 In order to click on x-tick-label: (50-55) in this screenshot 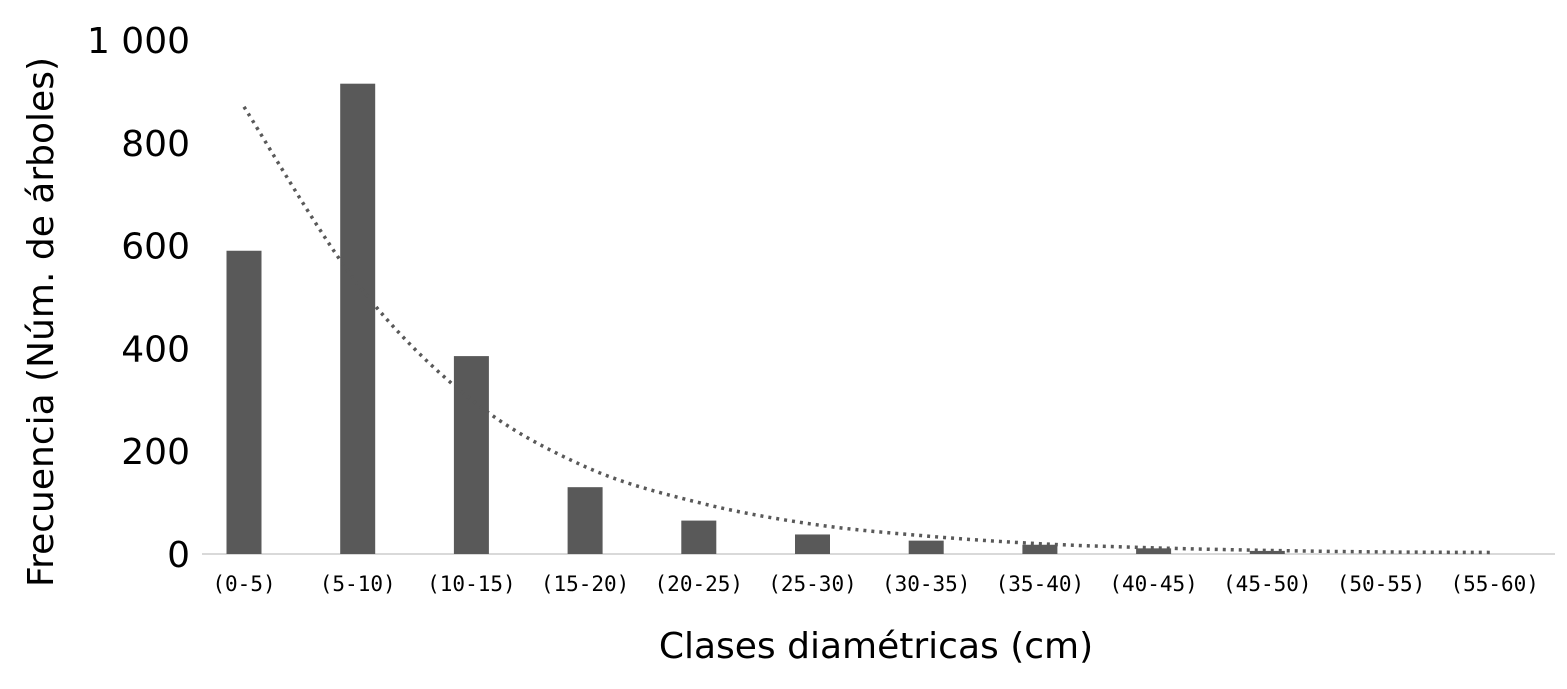, I will do `click(1381, 584)`.